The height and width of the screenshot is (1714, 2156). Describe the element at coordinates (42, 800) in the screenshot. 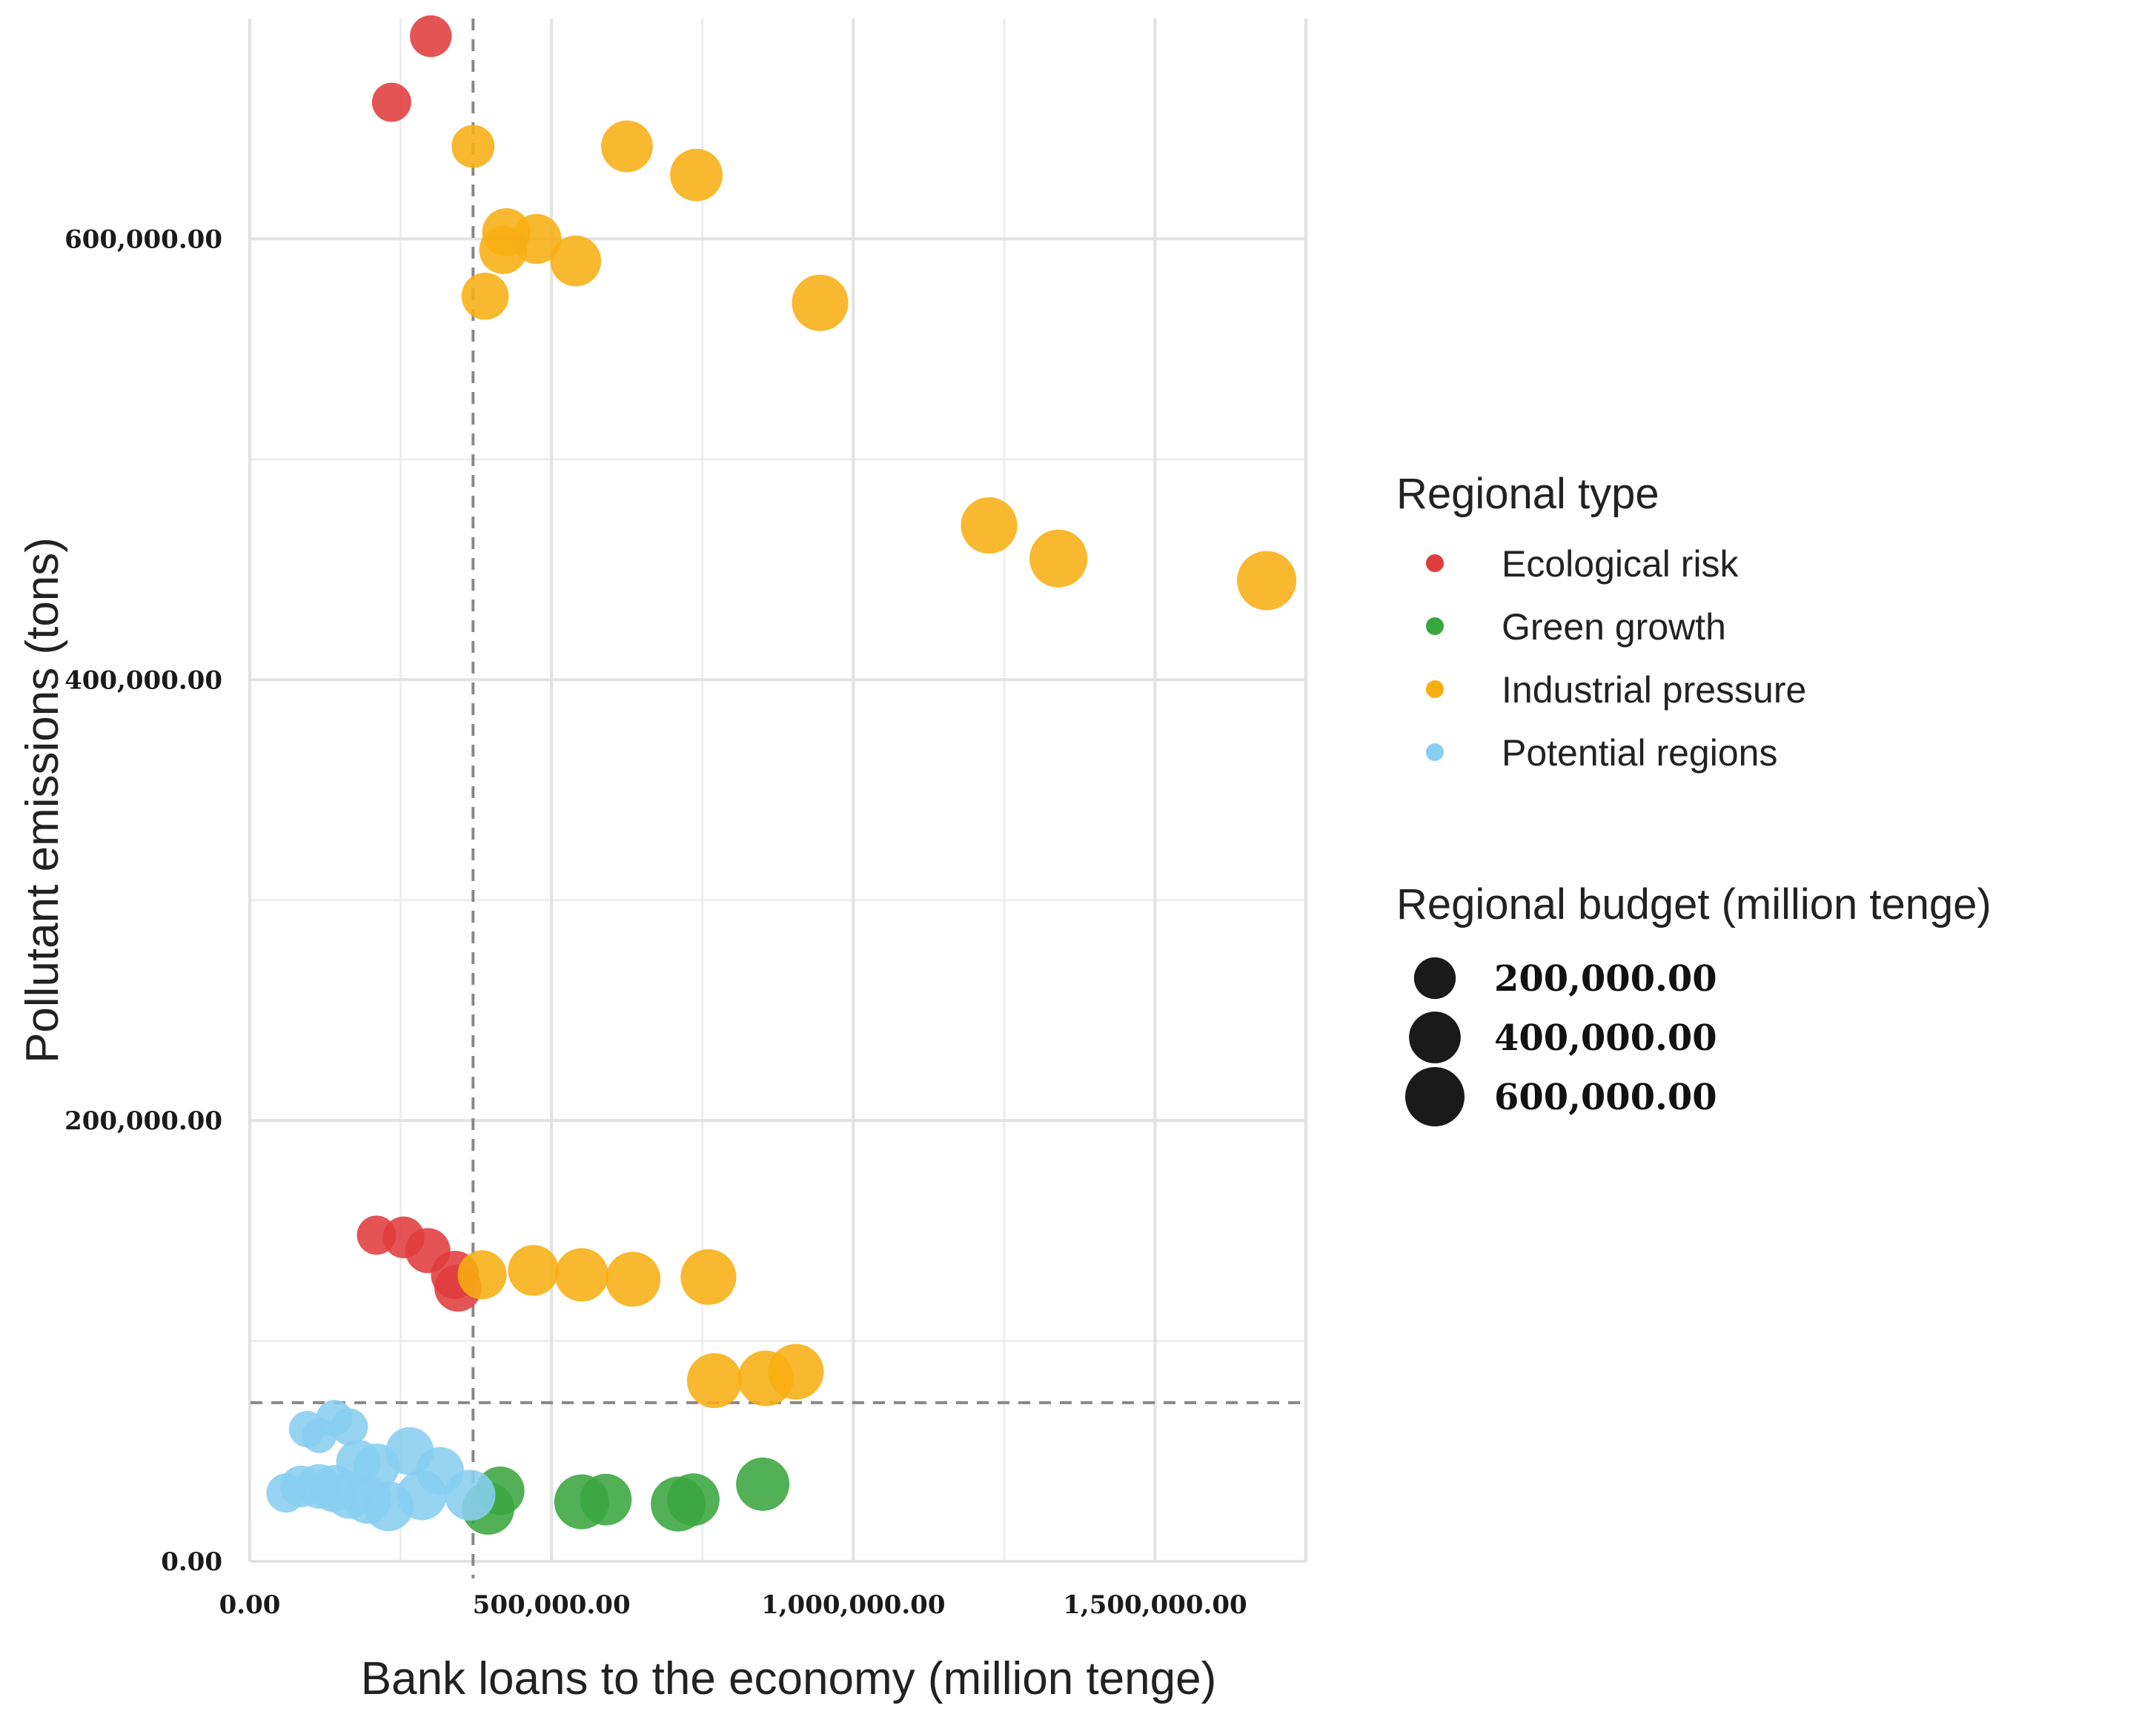

I see `y-axis-title: Pollutant emissions (tons)` at that location.